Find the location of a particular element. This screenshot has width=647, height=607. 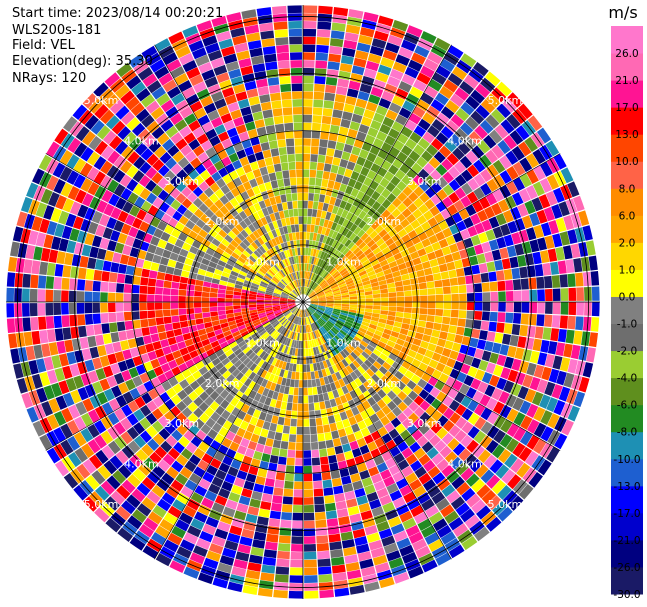

colorbar-tick-label: 1.0 is located at coordinates (627, 270).